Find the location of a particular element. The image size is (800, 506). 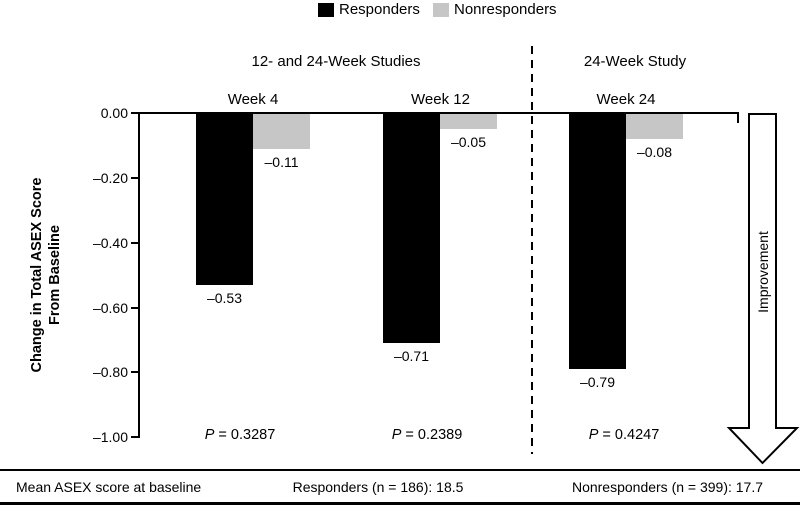

bar-week4-responders is located at coordinates (224, 199).